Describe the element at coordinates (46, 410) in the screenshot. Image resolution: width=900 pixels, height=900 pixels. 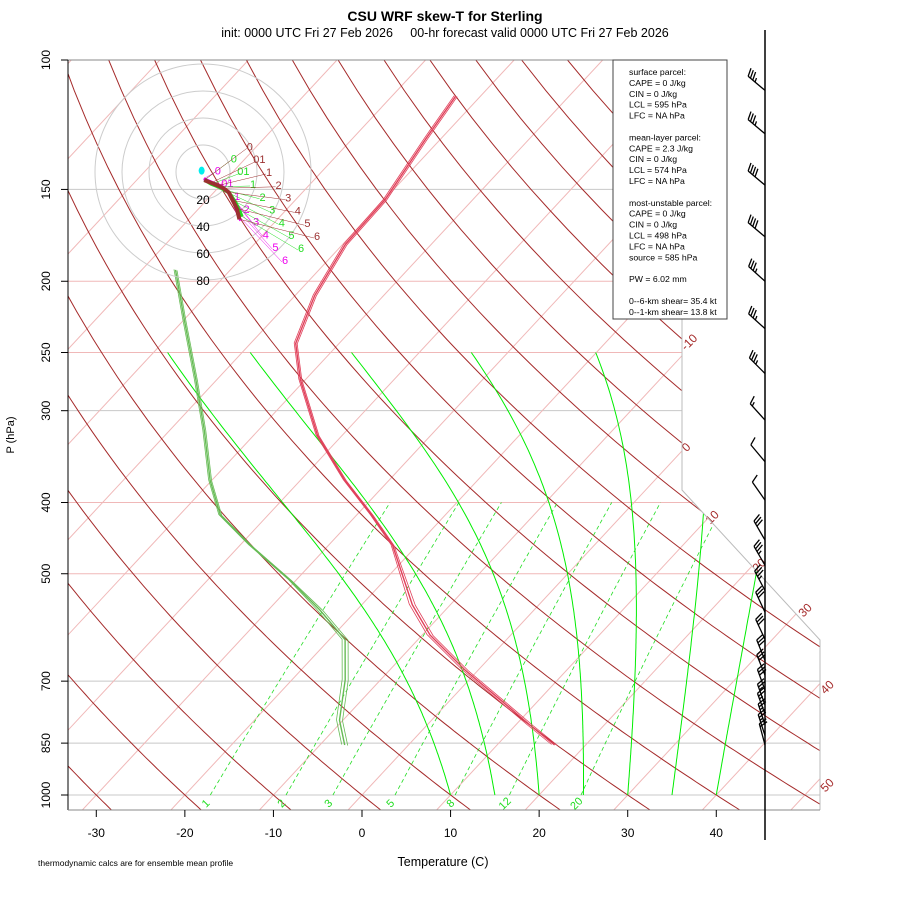
I see `y-tick-label: 300` at that location.